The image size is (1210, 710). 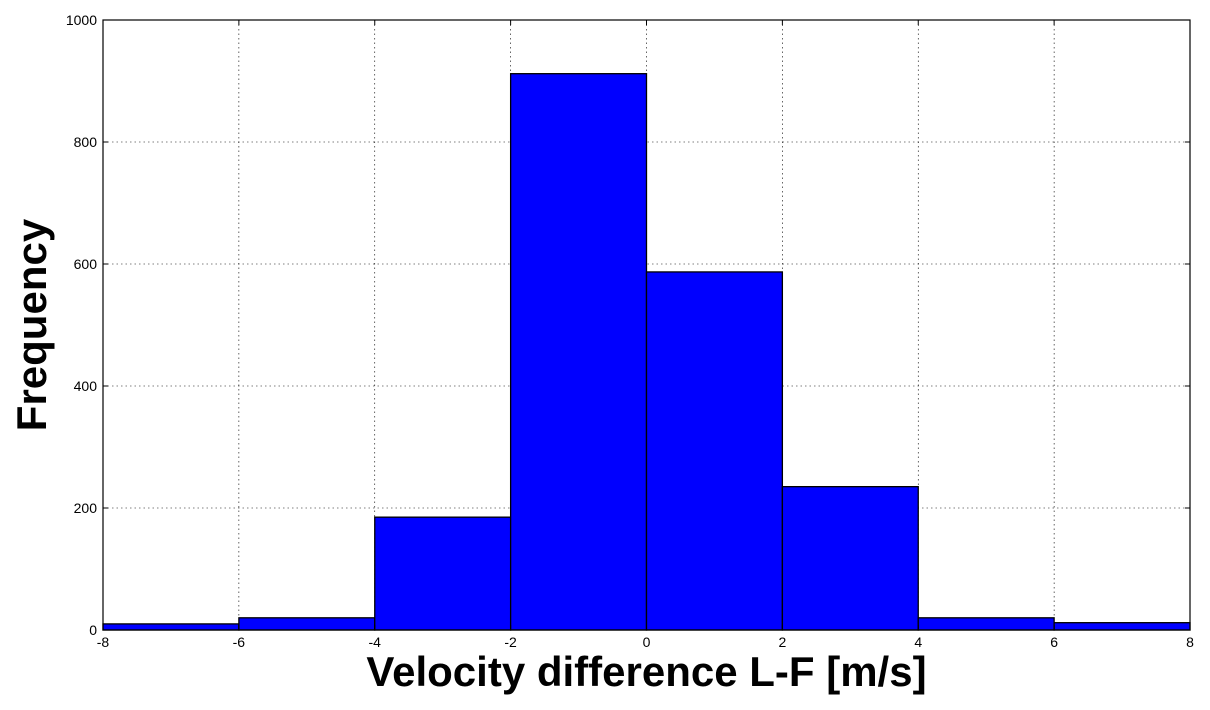 What do you see at coordinates (86, 142) in the screenshot?
I see `y-tick-label: 800` at bounding box center [86, 142].